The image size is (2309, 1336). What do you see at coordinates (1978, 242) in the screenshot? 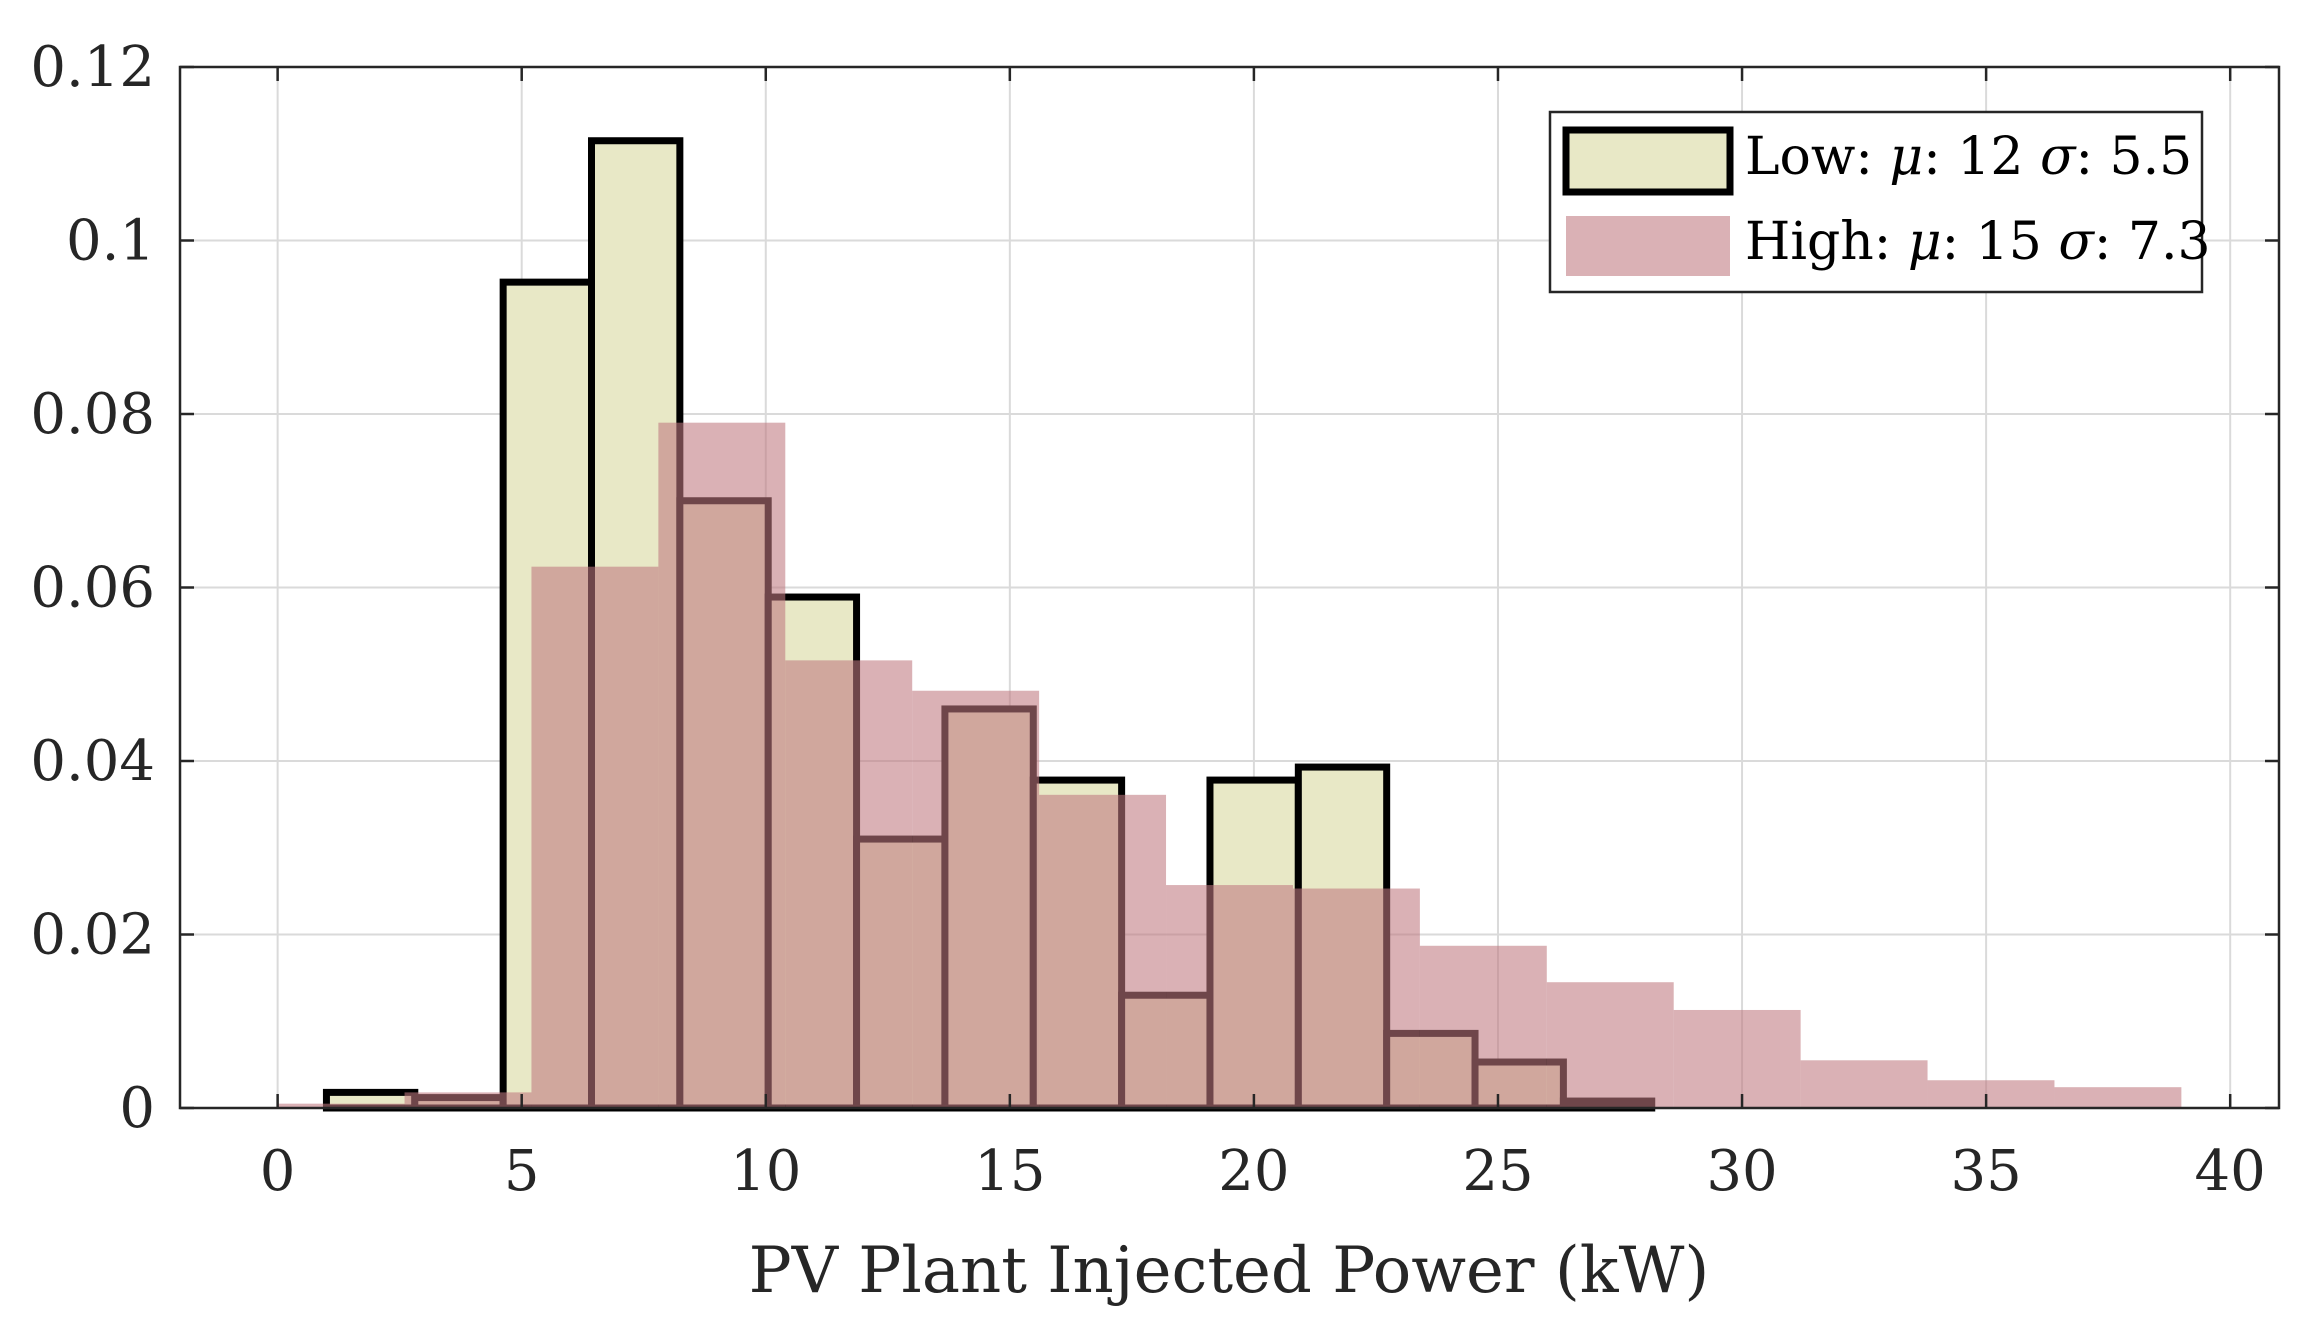
I see `legend-label-high: High: μ: 15 σ: 7.3` at bounding box center [1978, 242].